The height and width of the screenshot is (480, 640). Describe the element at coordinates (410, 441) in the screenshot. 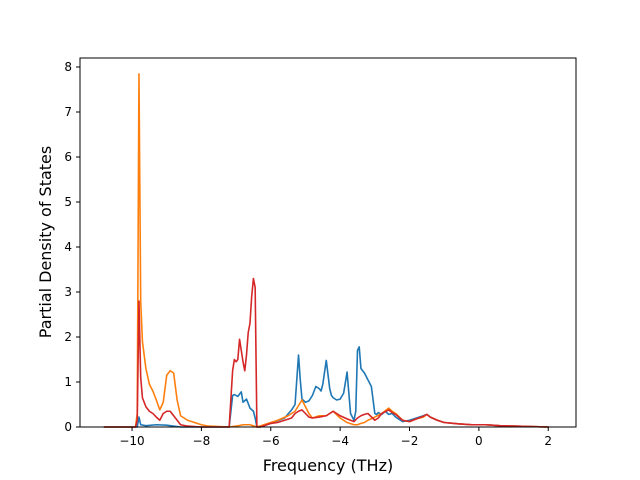

I see `x-tick-label: −2` at that location.